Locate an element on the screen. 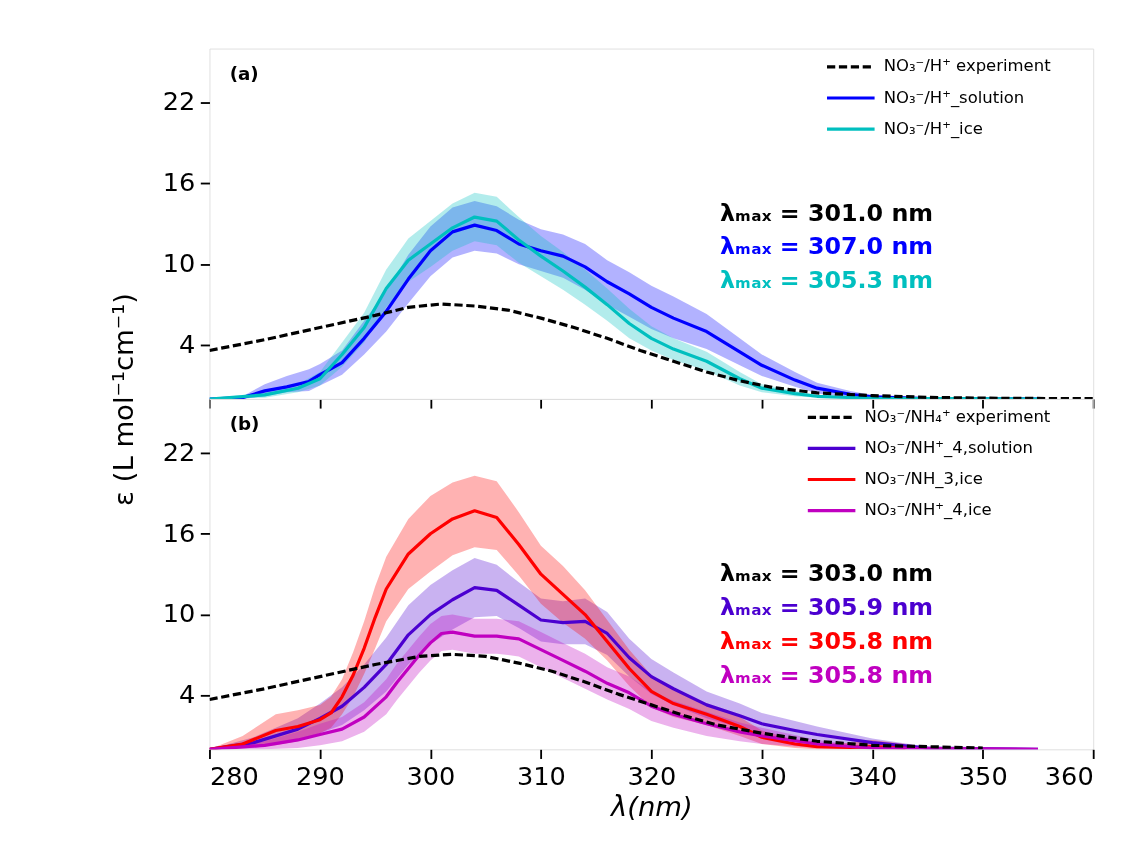 The image size is (1128, 867). legend-label: NO₃⁻/NH⁺_4,solution is located at coordinates (949, 447).